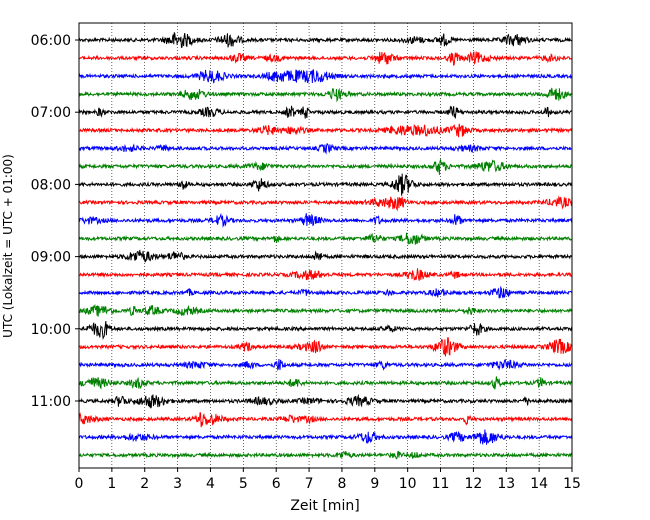  Describe the element at coordinates (79, 484) in the screenshot. I see `x-tick-label-0: 0` at that location.